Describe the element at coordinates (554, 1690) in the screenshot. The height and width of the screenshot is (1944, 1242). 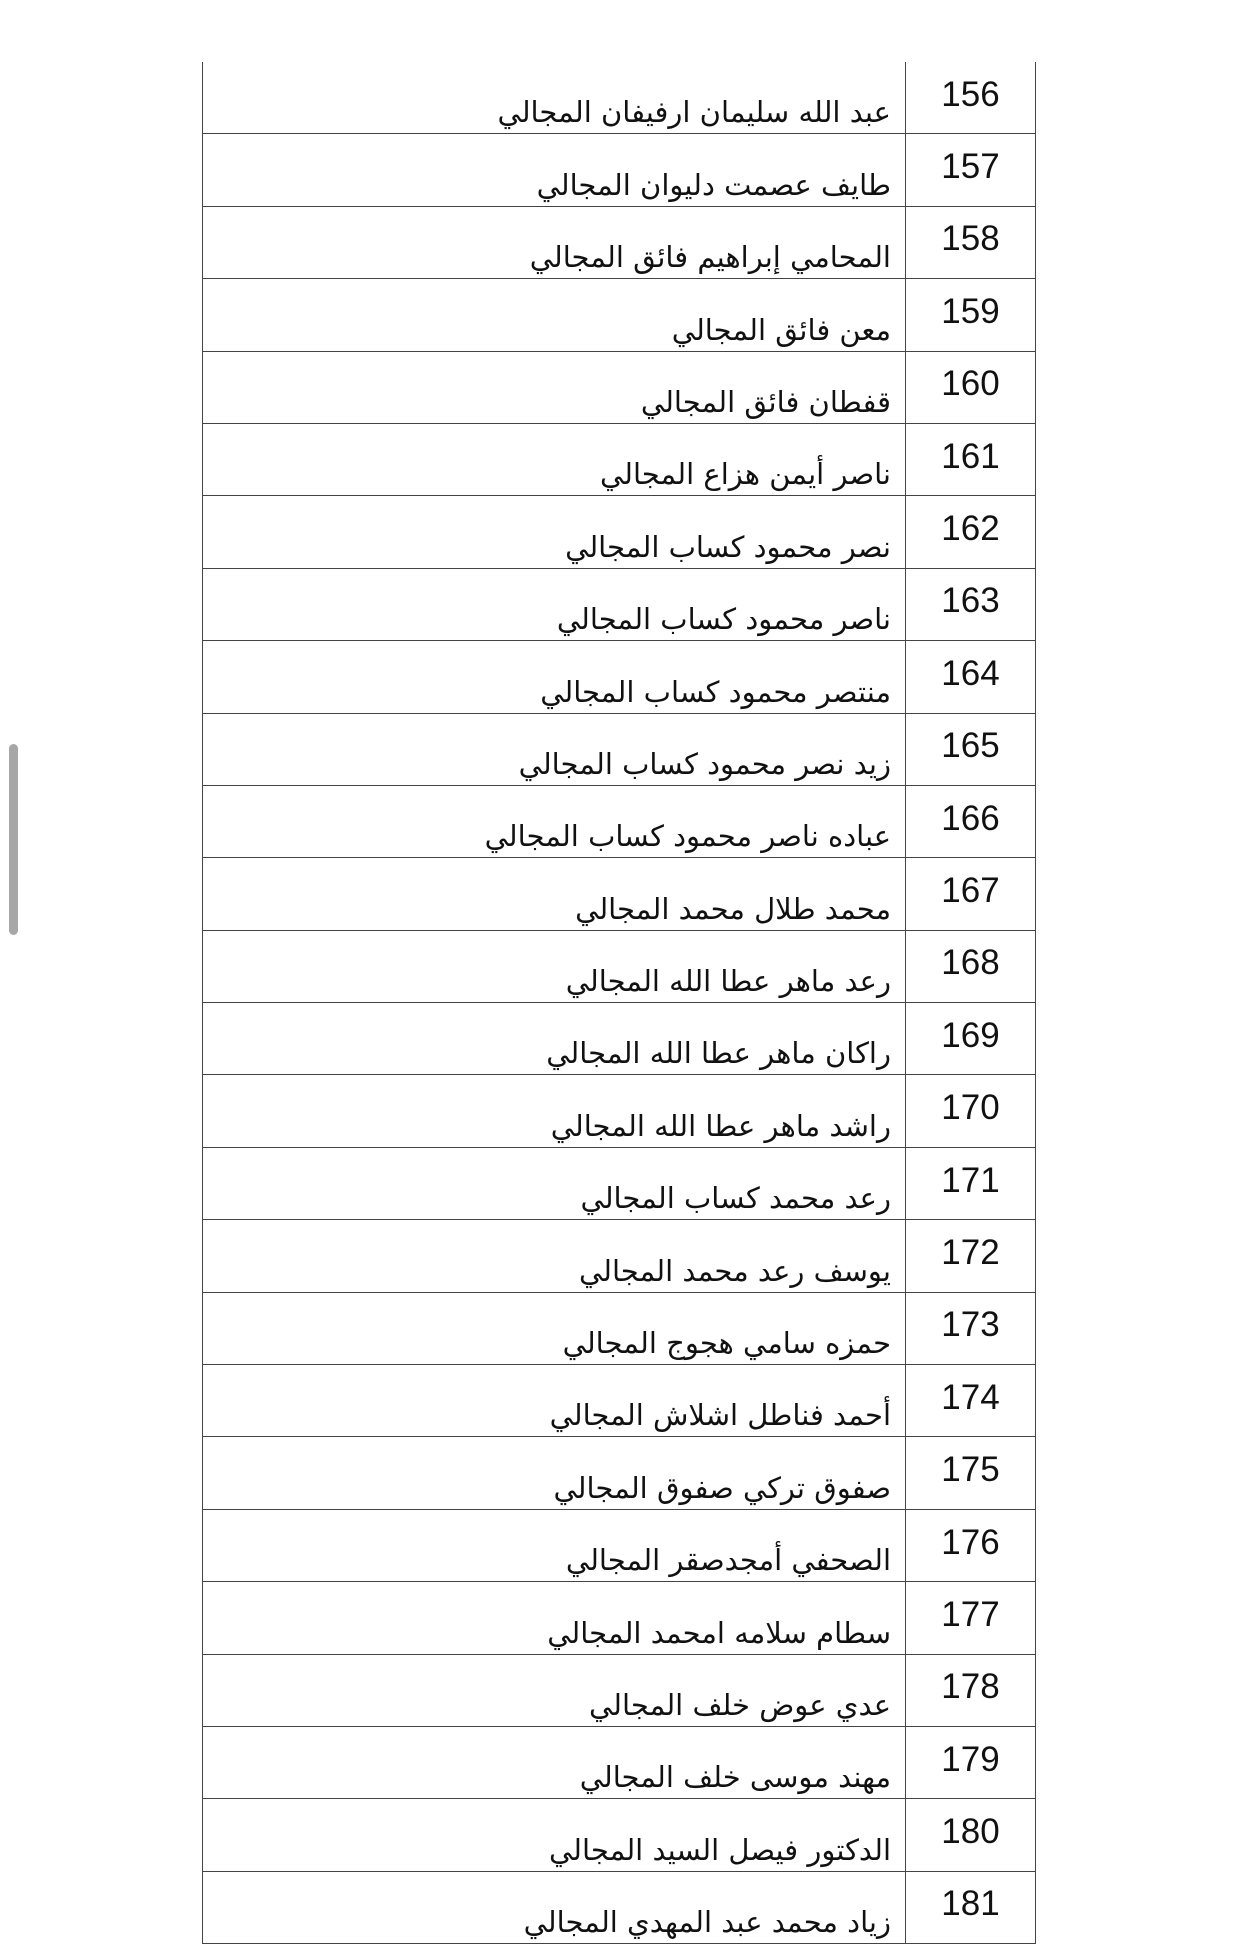
I see `name-cell: عدي عوض خلف المجالي` at that location.